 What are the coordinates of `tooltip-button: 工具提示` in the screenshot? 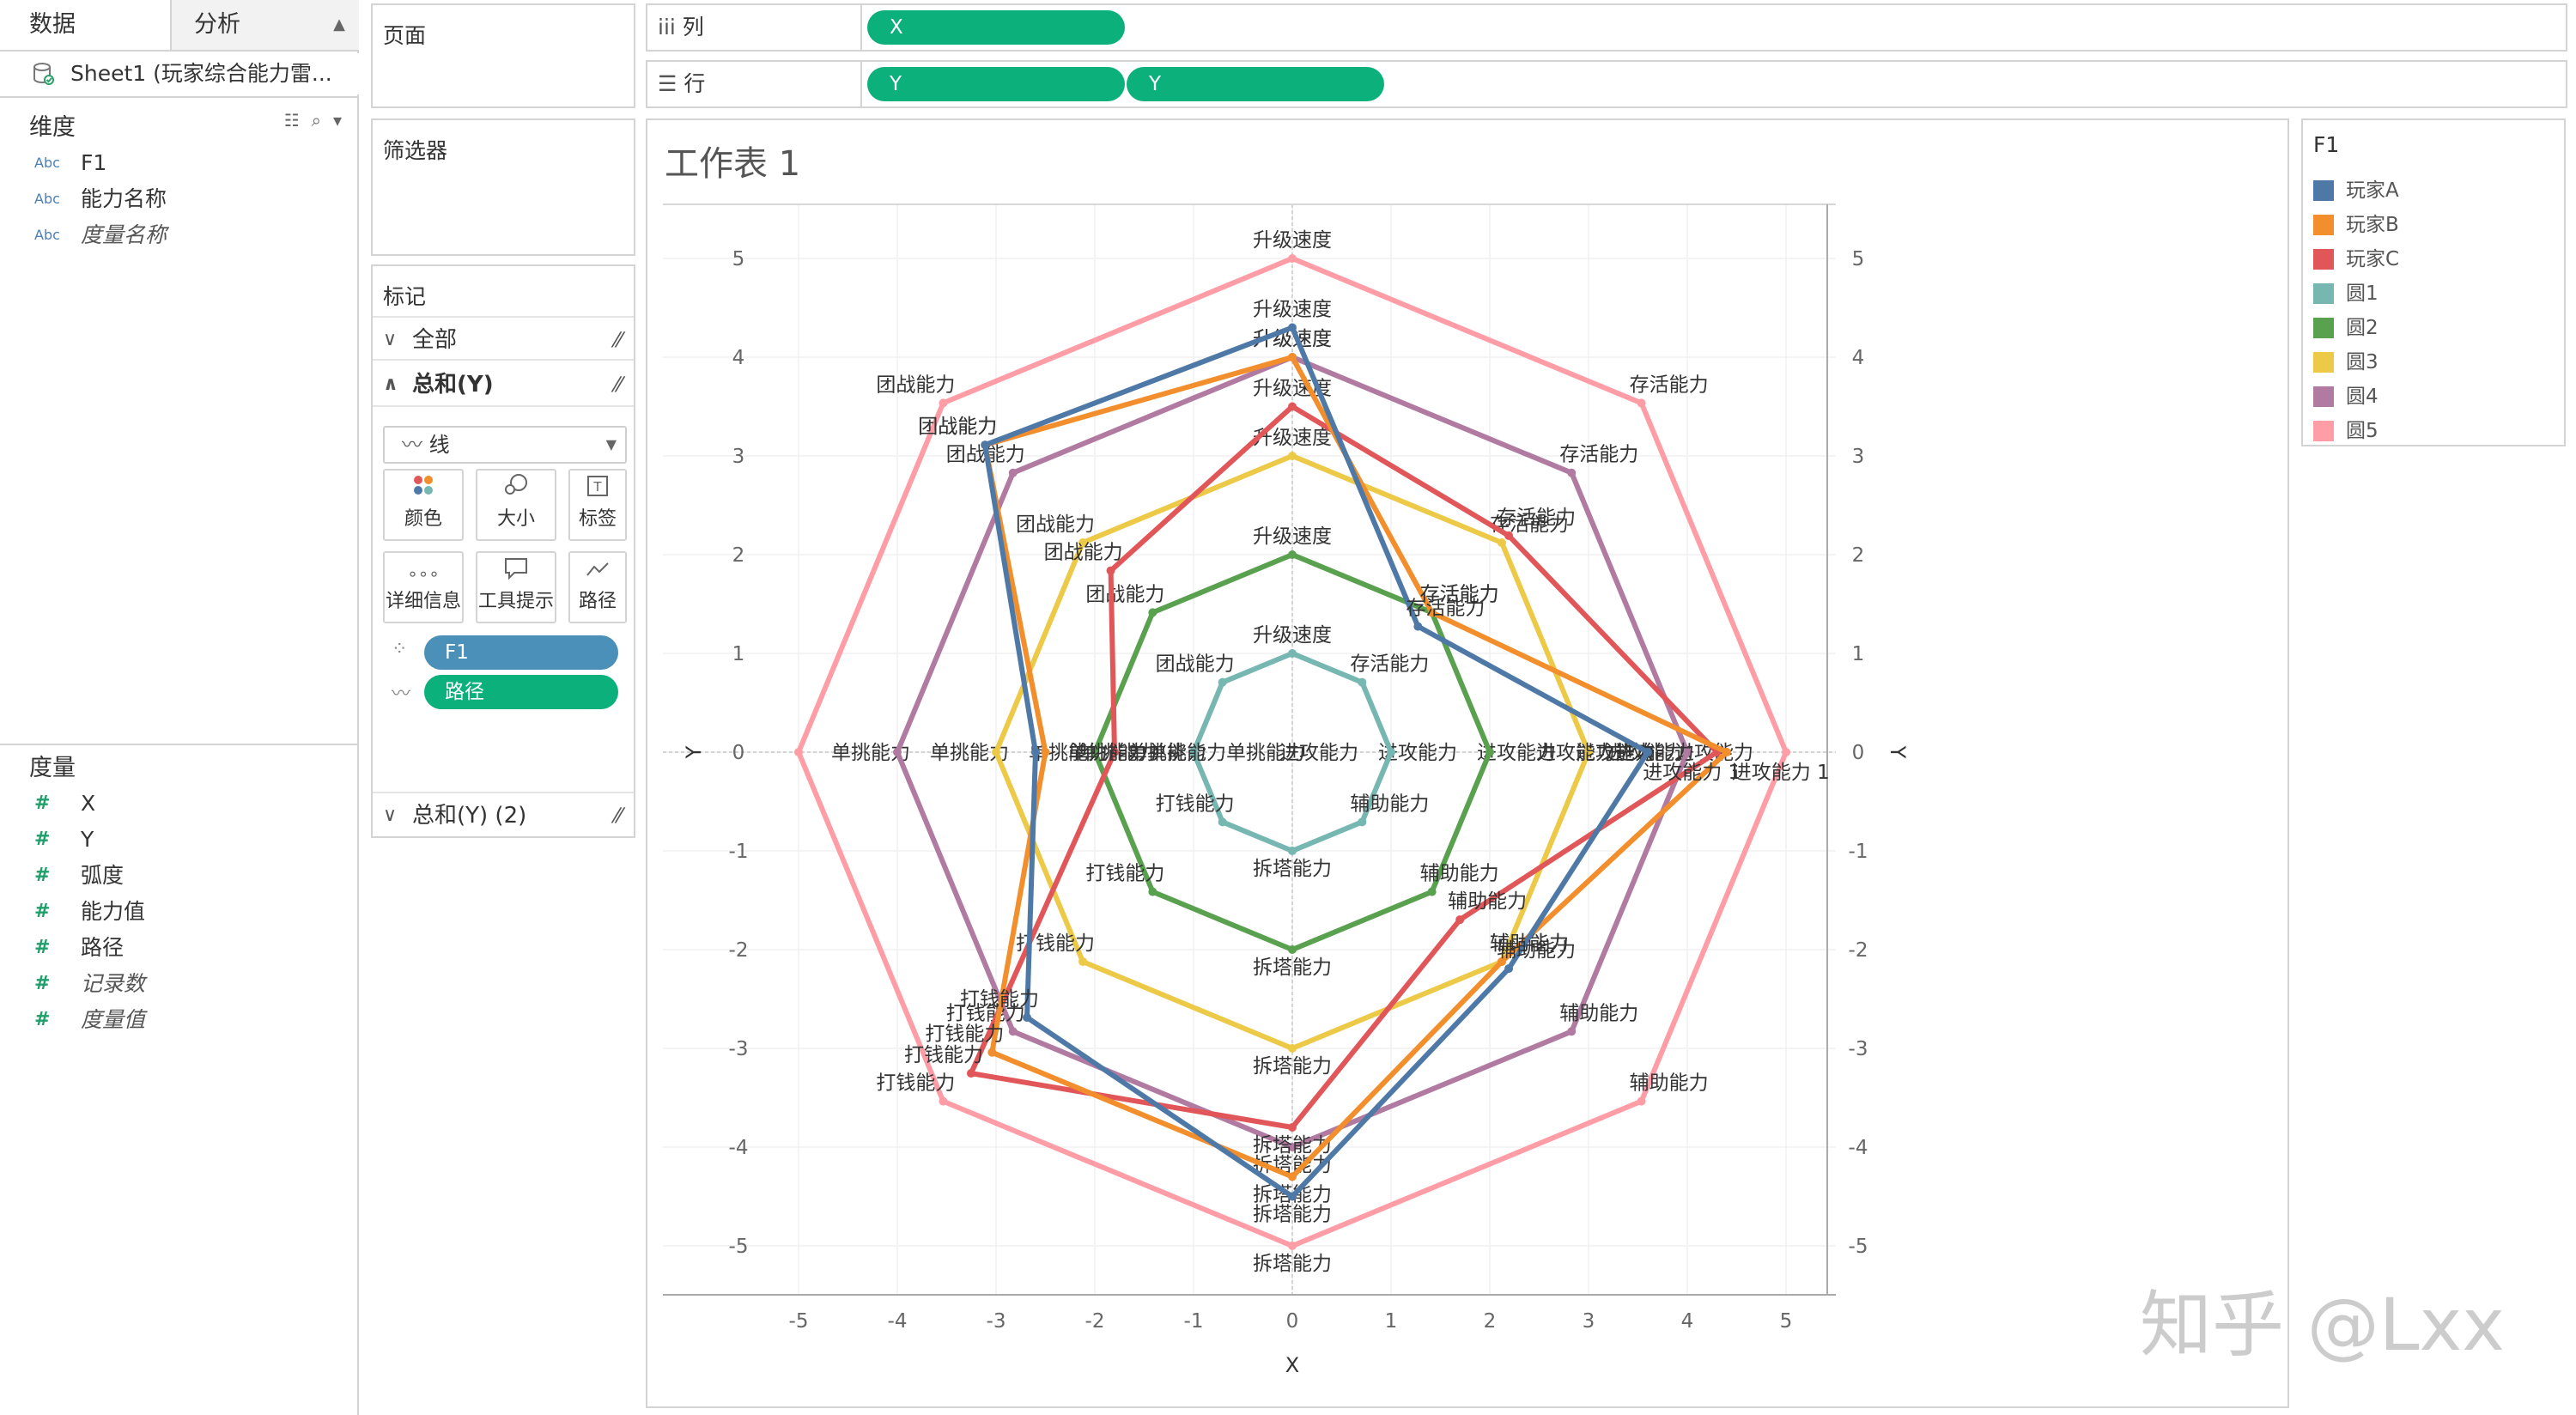 It's located at (516, 587).